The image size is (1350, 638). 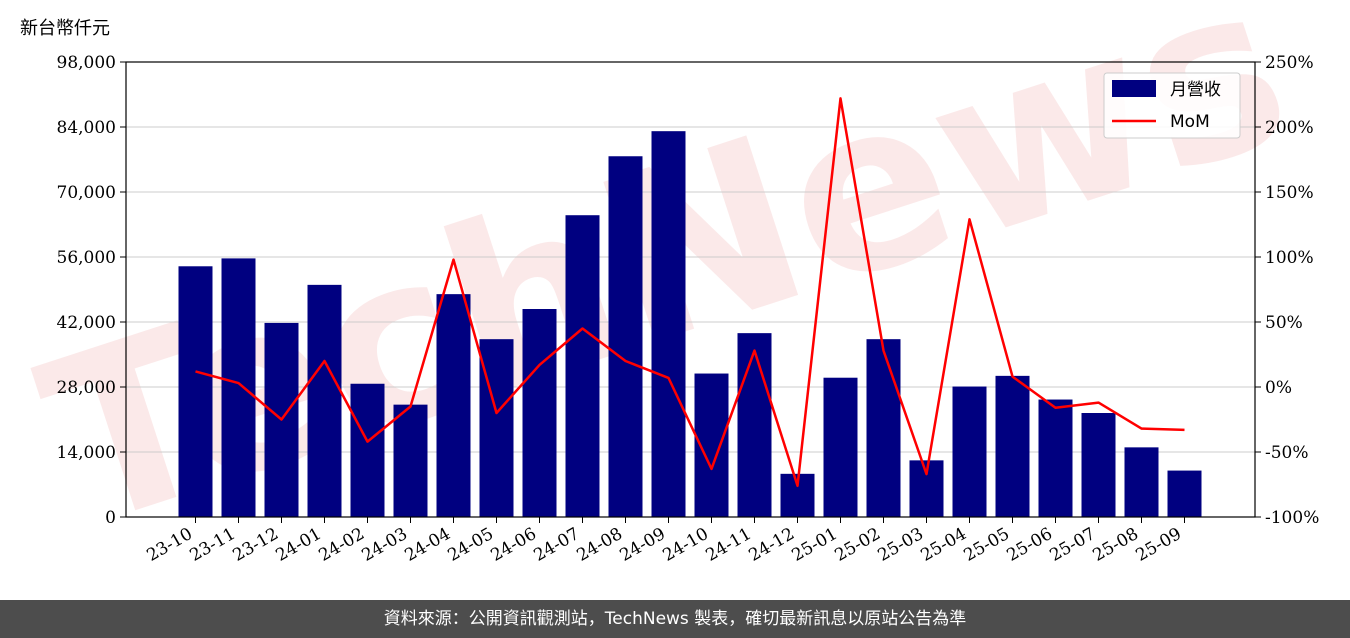 What do you see at coordinates (557, 545) in the screenshot?
I see `x-tick-label: 24-07` at bounding box center [557, 545].